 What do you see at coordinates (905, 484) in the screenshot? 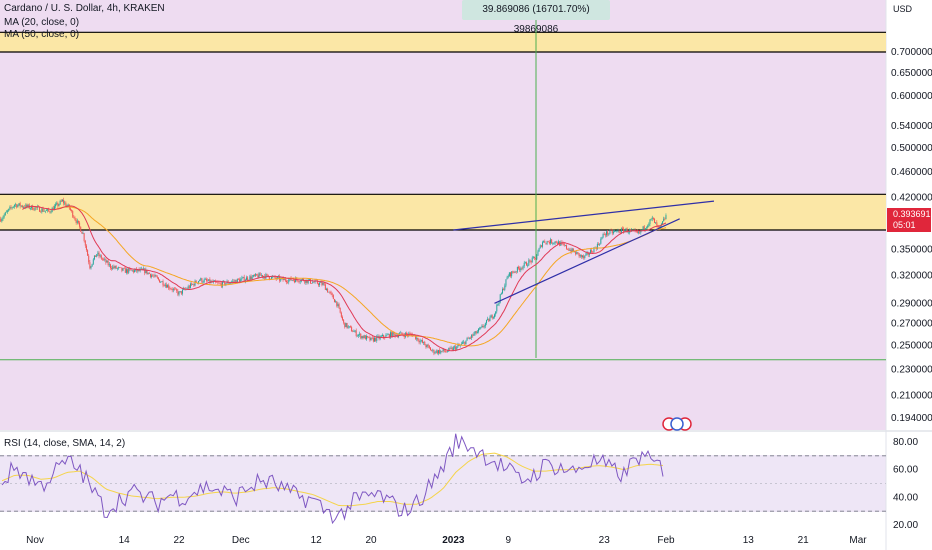
I see `rsi-axis: 80.00 60.00 40.00 20.00` at bounding box center [905, 484].